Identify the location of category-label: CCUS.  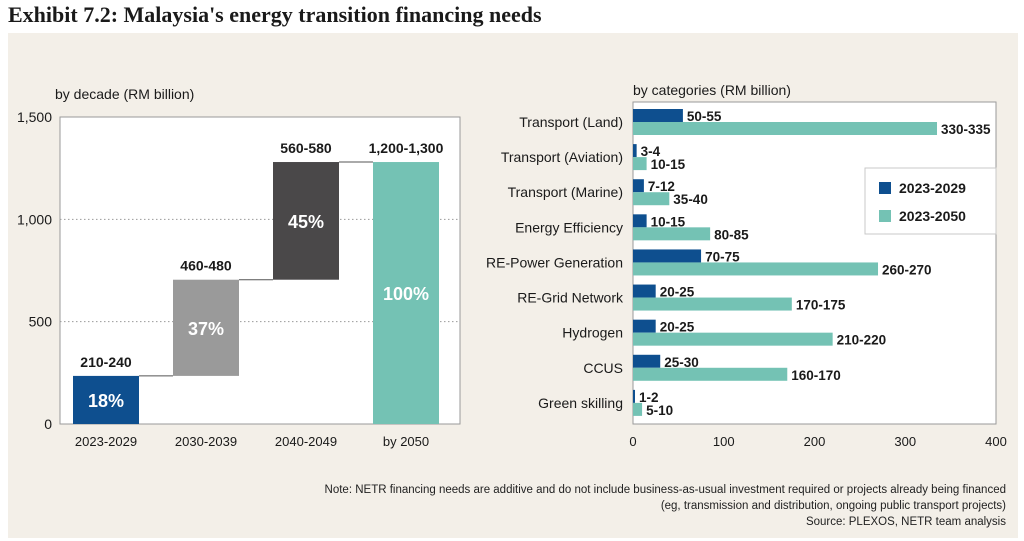
(603, 368).